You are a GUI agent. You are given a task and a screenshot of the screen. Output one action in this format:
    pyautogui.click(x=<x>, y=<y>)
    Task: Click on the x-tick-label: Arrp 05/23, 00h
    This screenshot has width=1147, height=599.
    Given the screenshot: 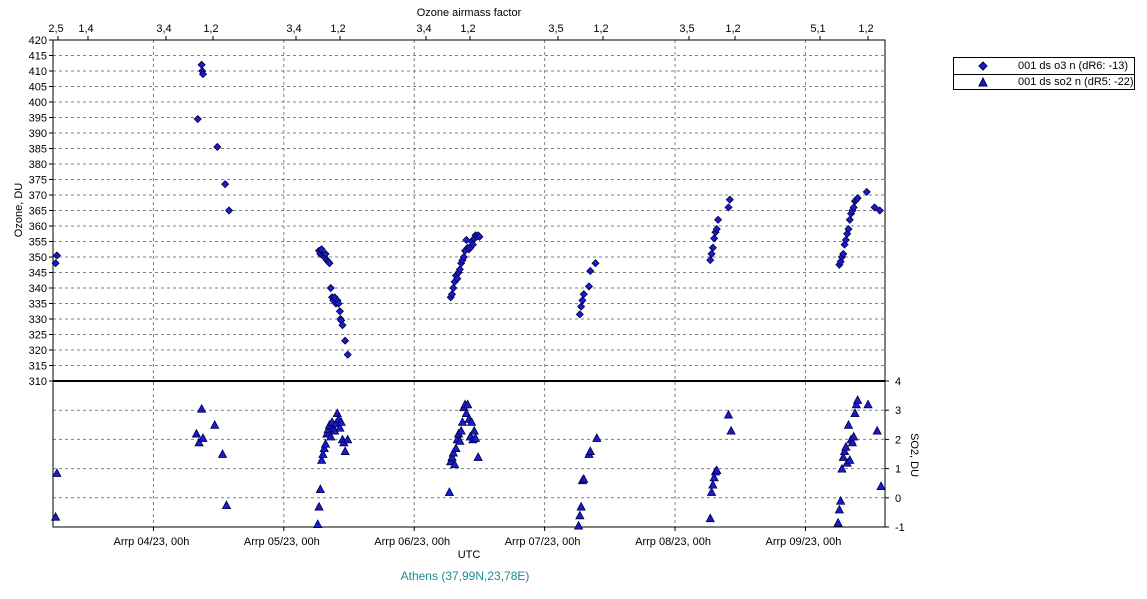 What is the action you would take?
    pyautogui.click(x=282, y=542)
    